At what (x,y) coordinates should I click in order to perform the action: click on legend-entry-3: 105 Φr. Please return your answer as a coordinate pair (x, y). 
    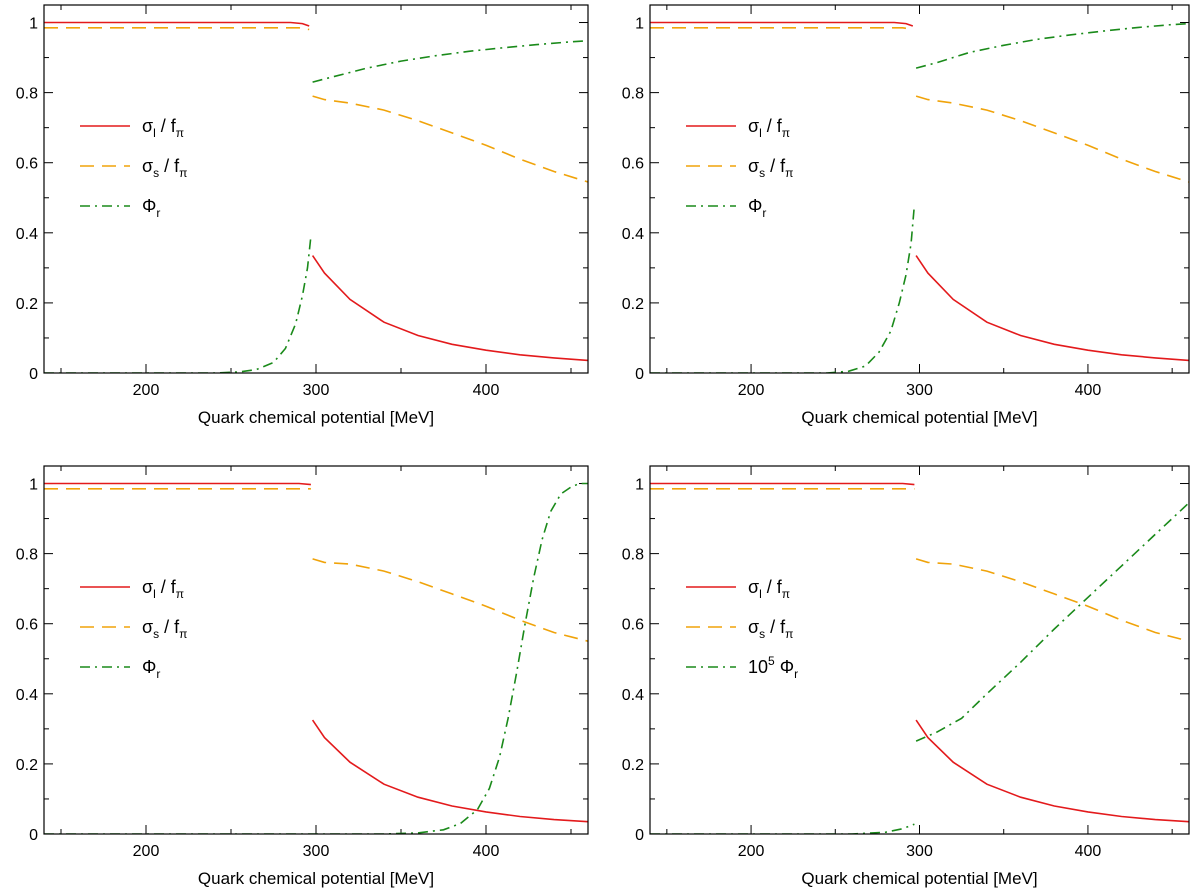
    Looking at the image, I should click on (773, 667).